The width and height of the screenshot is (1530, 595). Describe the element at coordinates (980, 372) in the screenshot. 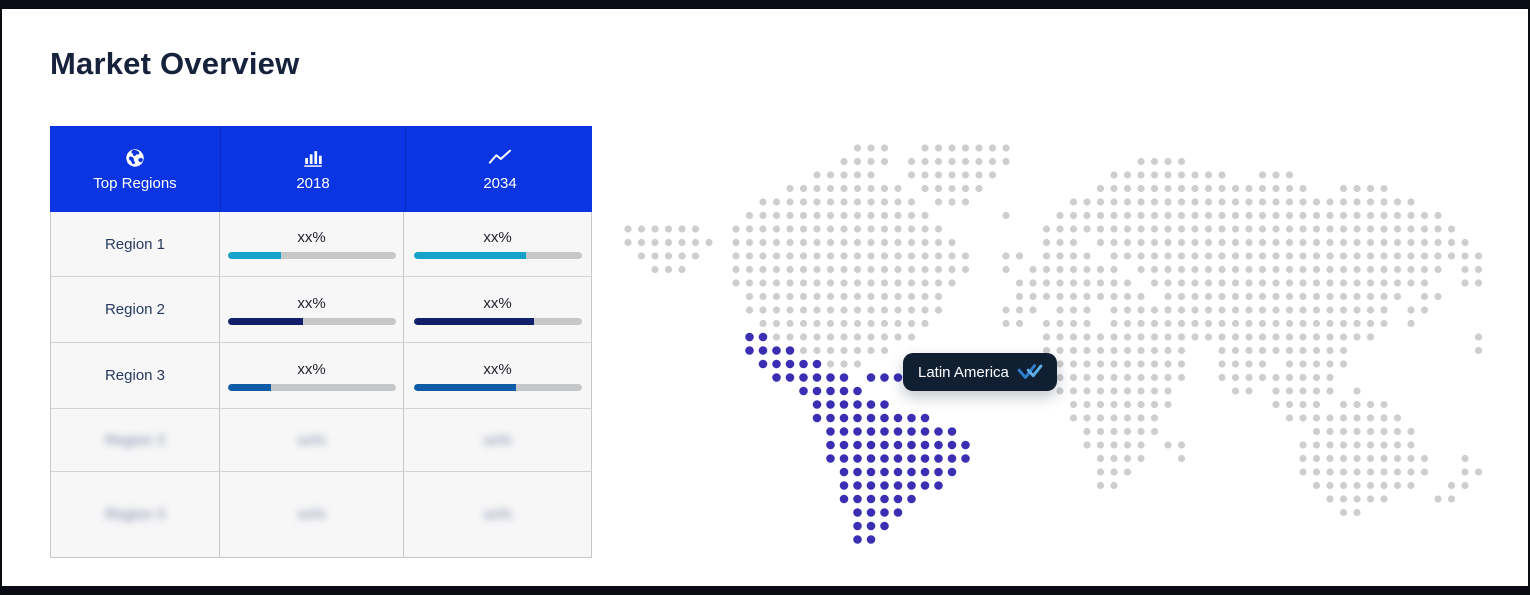

I see `map-tooltip-latin-america: Latin America` at that location.